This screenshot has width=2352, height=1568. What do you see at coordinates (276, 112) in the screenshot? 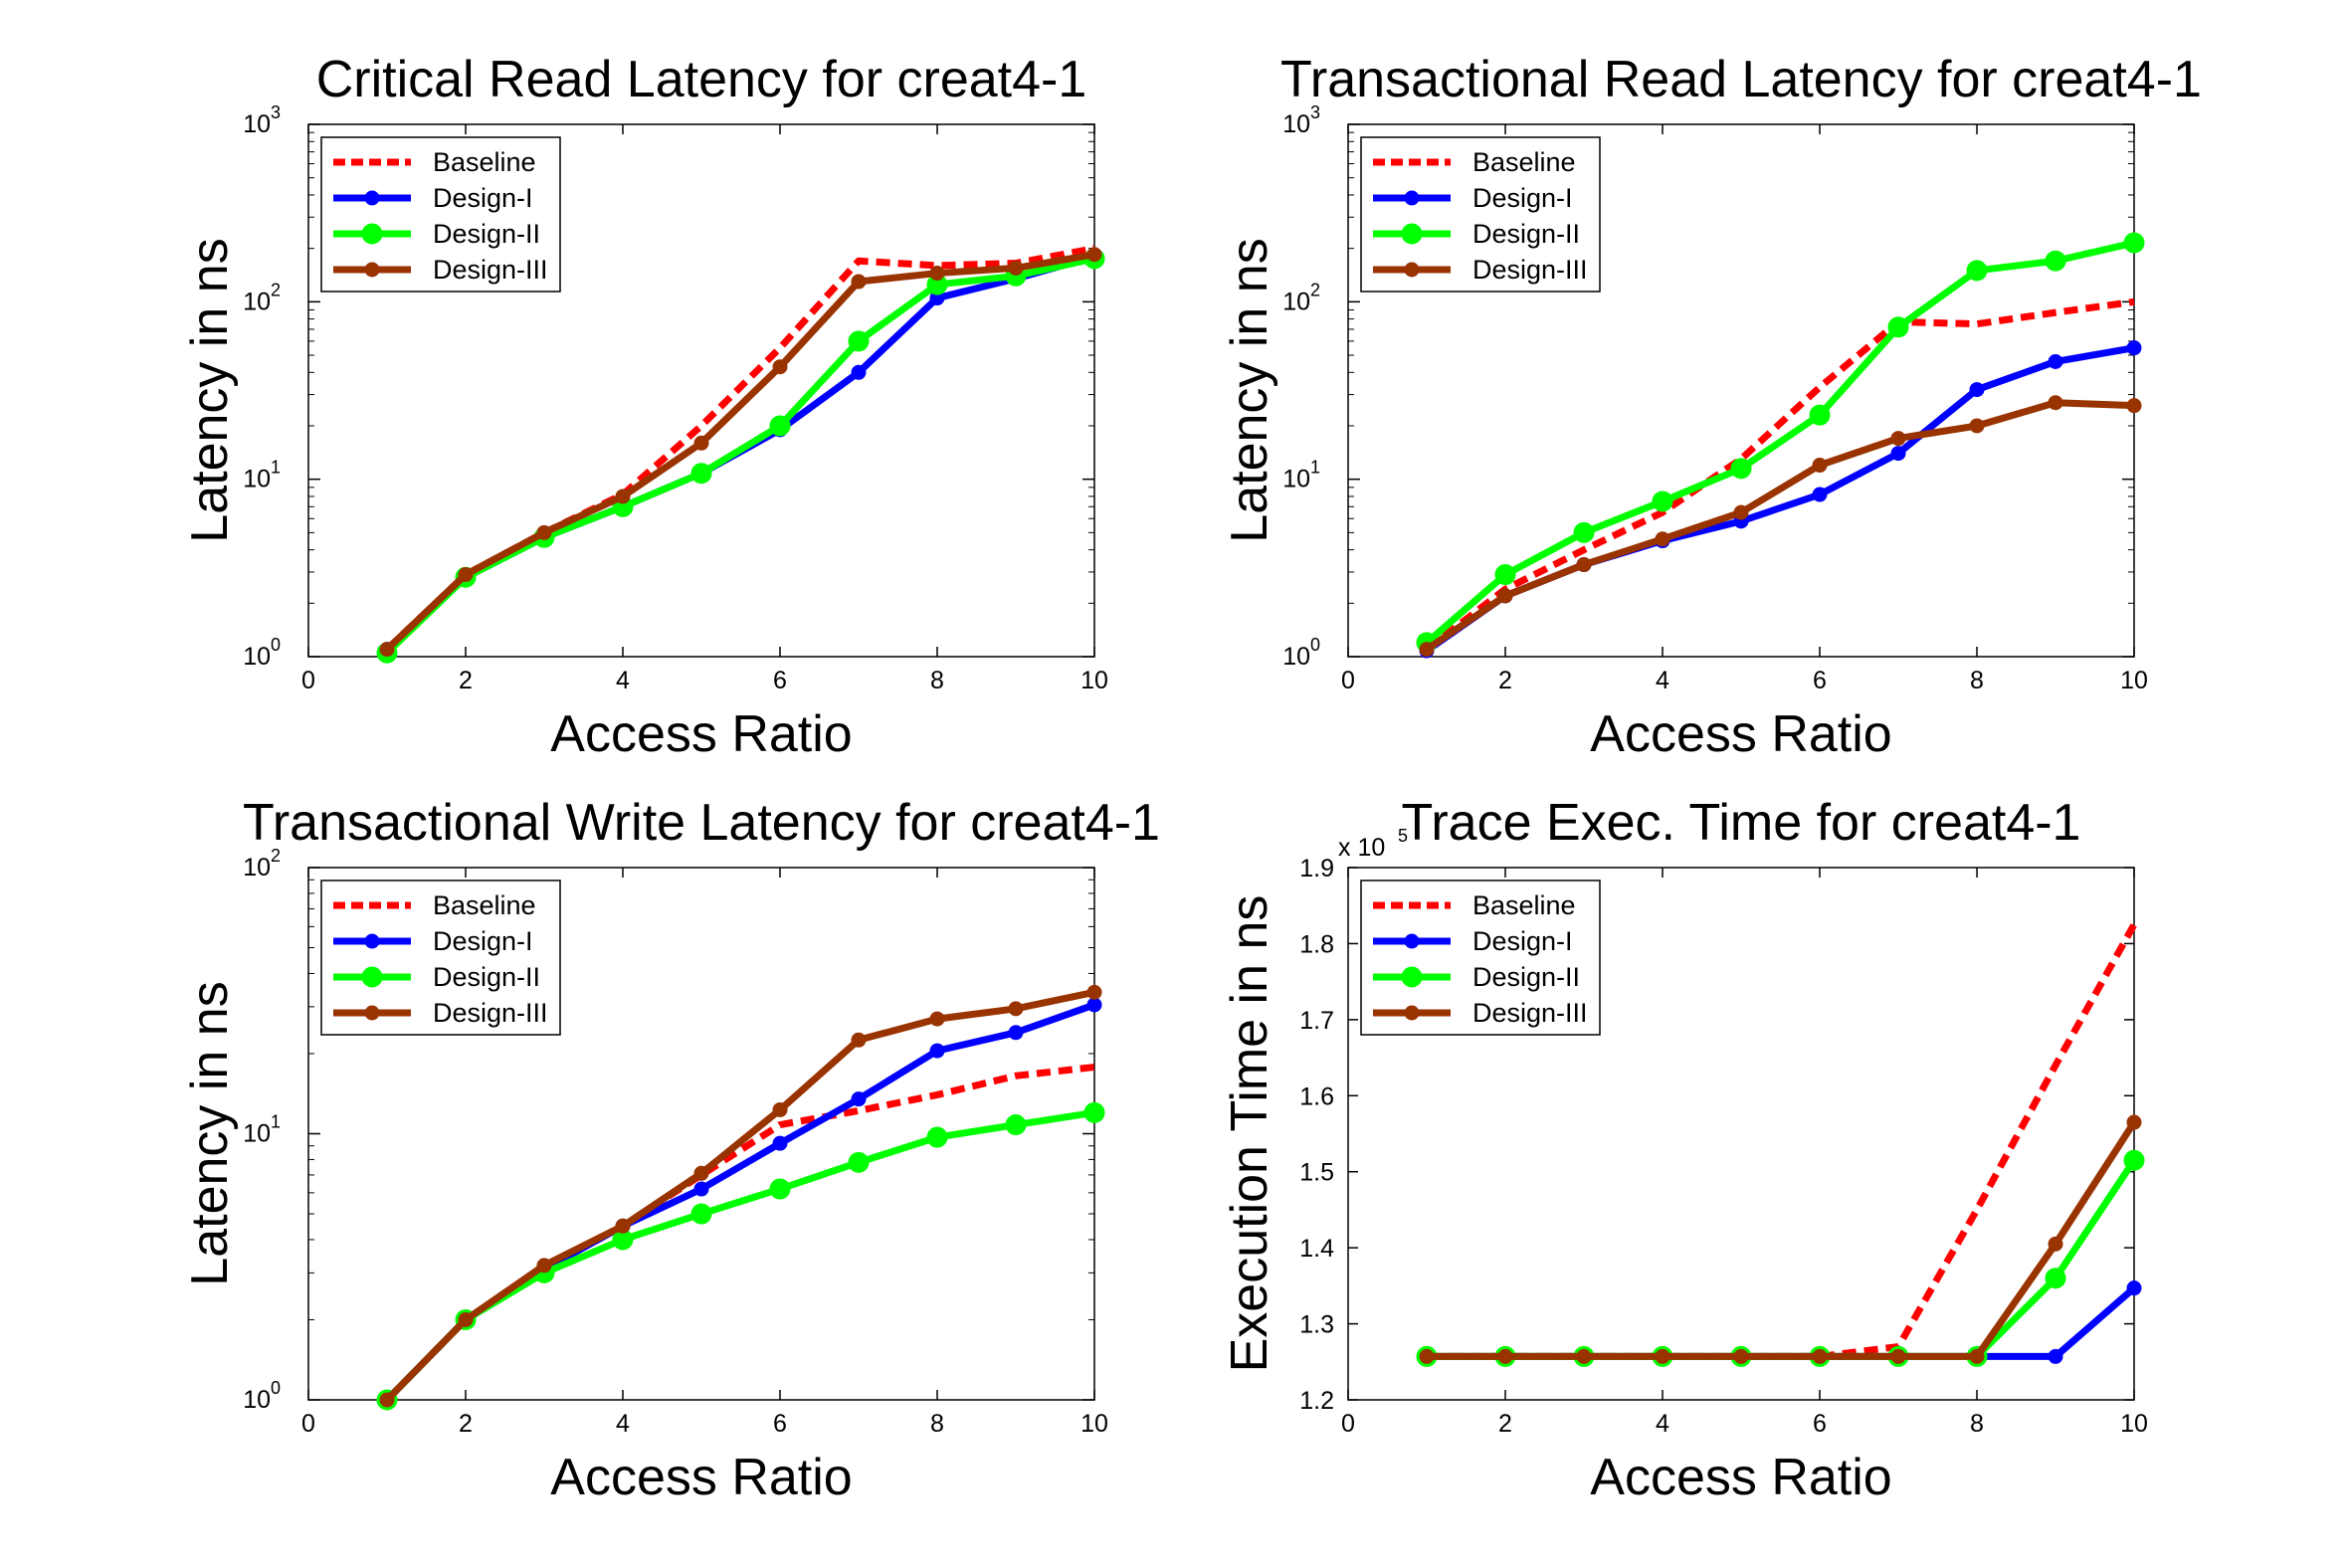
I see `y-tick-exponent: 3` at bounding box center [276, 112].